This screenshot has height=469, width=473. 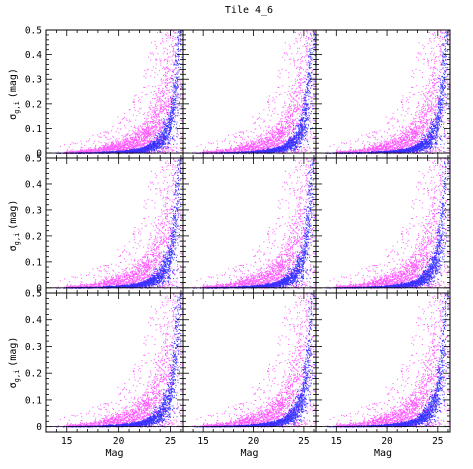 I want to click on panel-r1-c3, so click(x=383, y=94).